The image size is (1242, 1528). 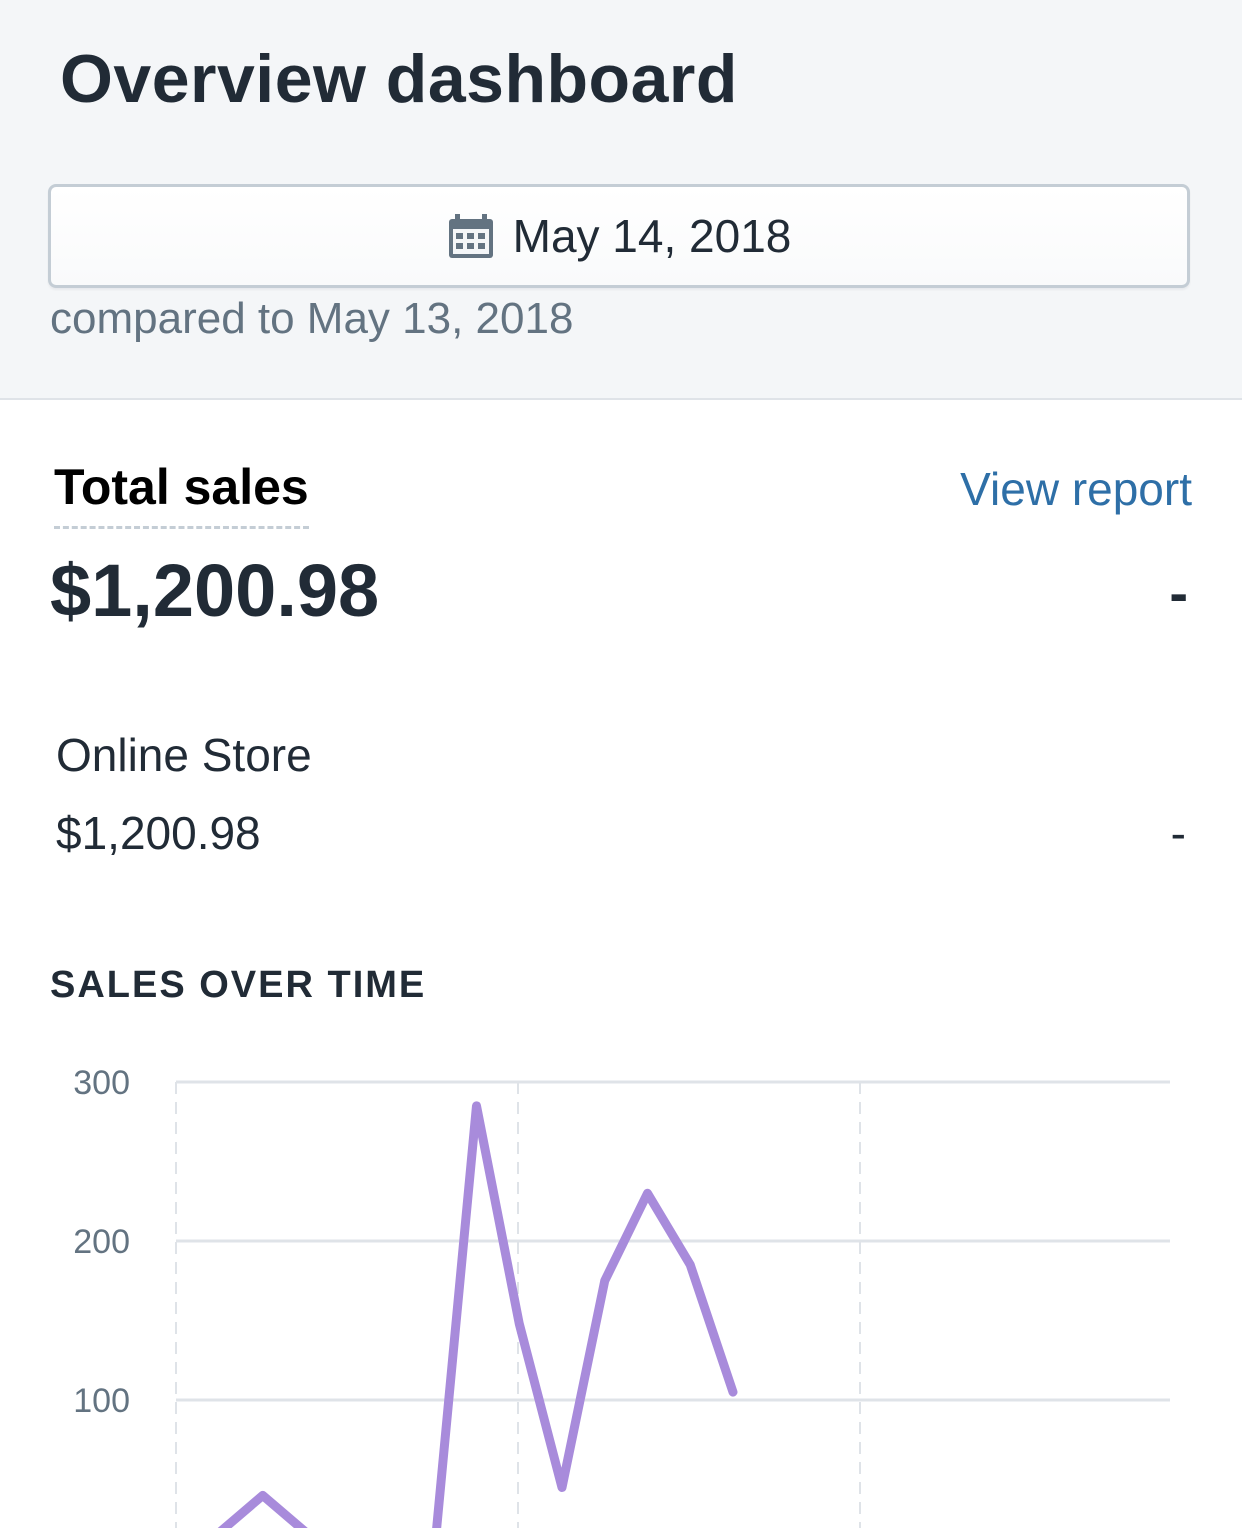 I want to click on sales-over-time-title: SALES OVER TIME, so click(x=238, y=985).